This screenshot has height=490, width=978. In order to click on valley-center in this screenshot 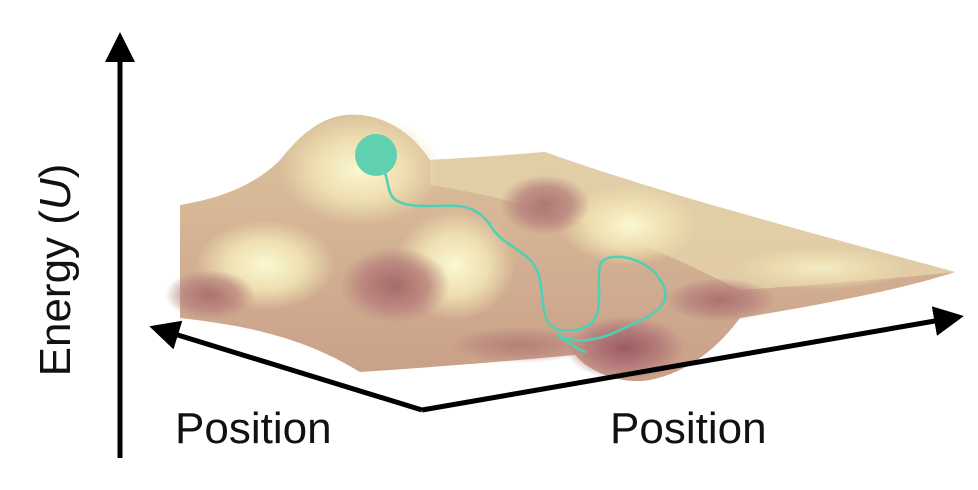, I will do `click(395, 285)`.